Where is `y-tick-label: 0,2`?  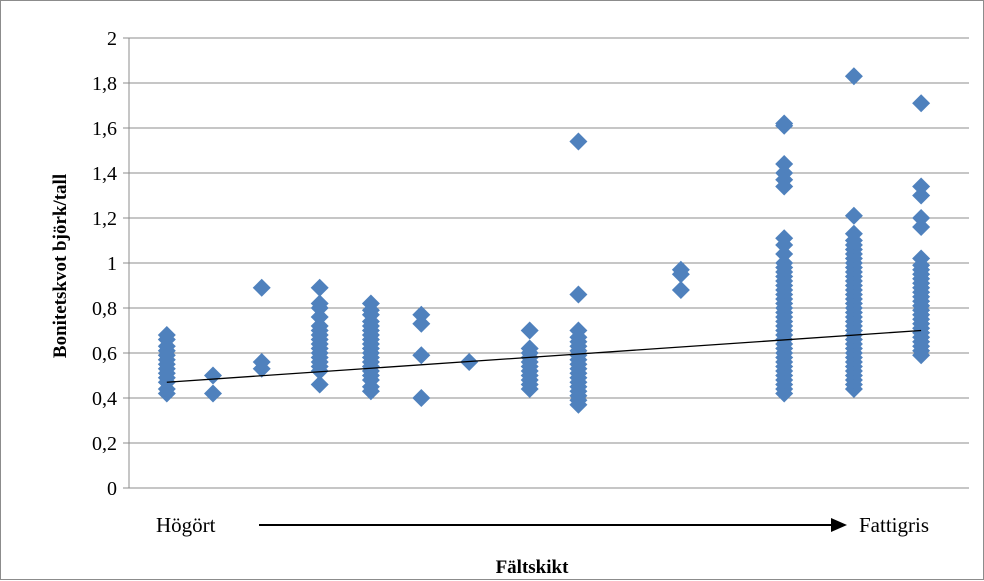 y-tick-label: 0,2 is located at coordinates (104, 444).